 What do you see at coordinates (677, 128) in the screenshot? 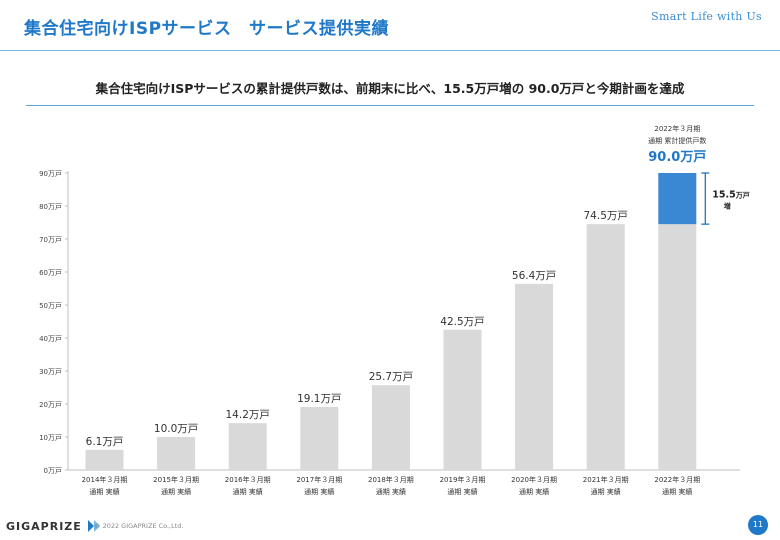
I see `highlight-caption: 2022年３月期` at bounding box center [677, 128].